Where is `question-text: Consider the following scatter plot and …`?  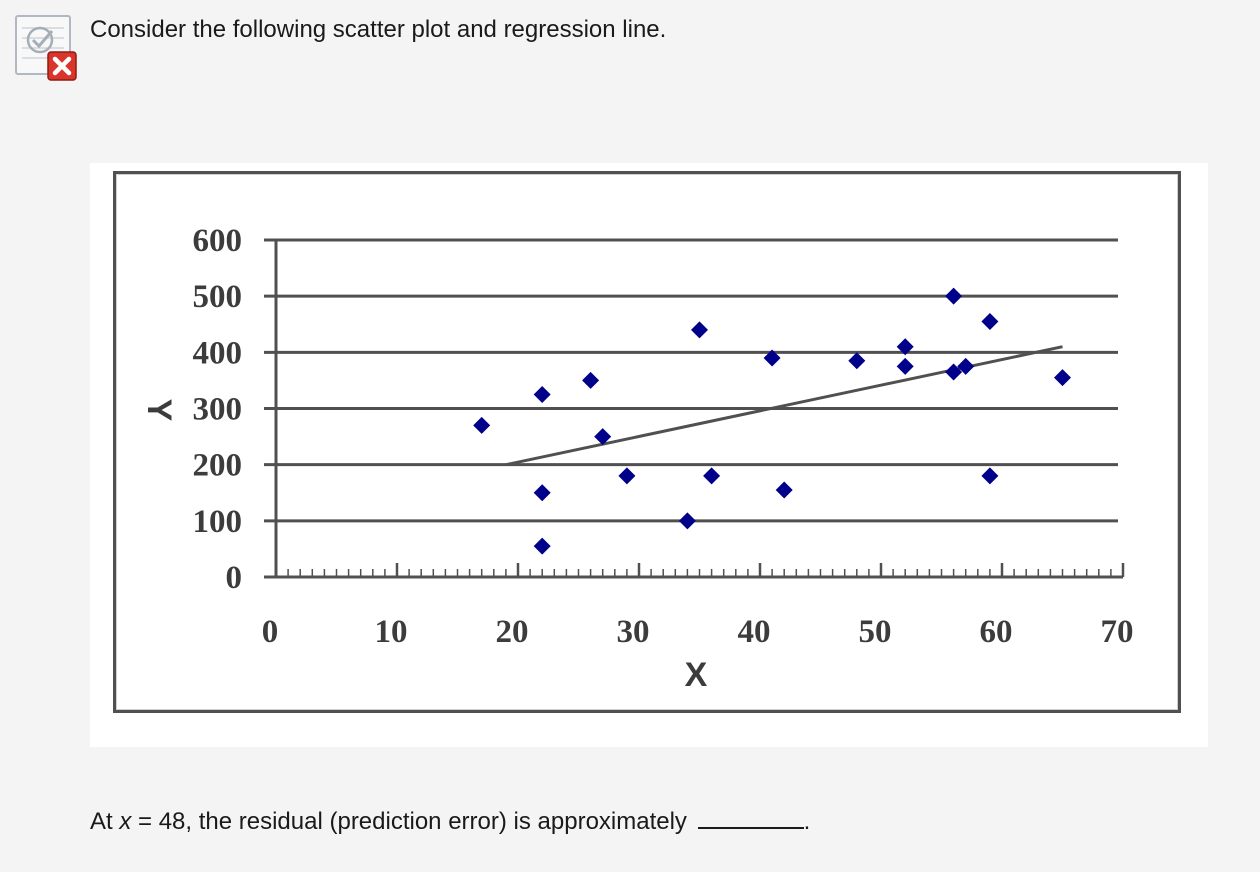 question-text: Consider the following scatter plot and … is located at coordinates (378, 29).